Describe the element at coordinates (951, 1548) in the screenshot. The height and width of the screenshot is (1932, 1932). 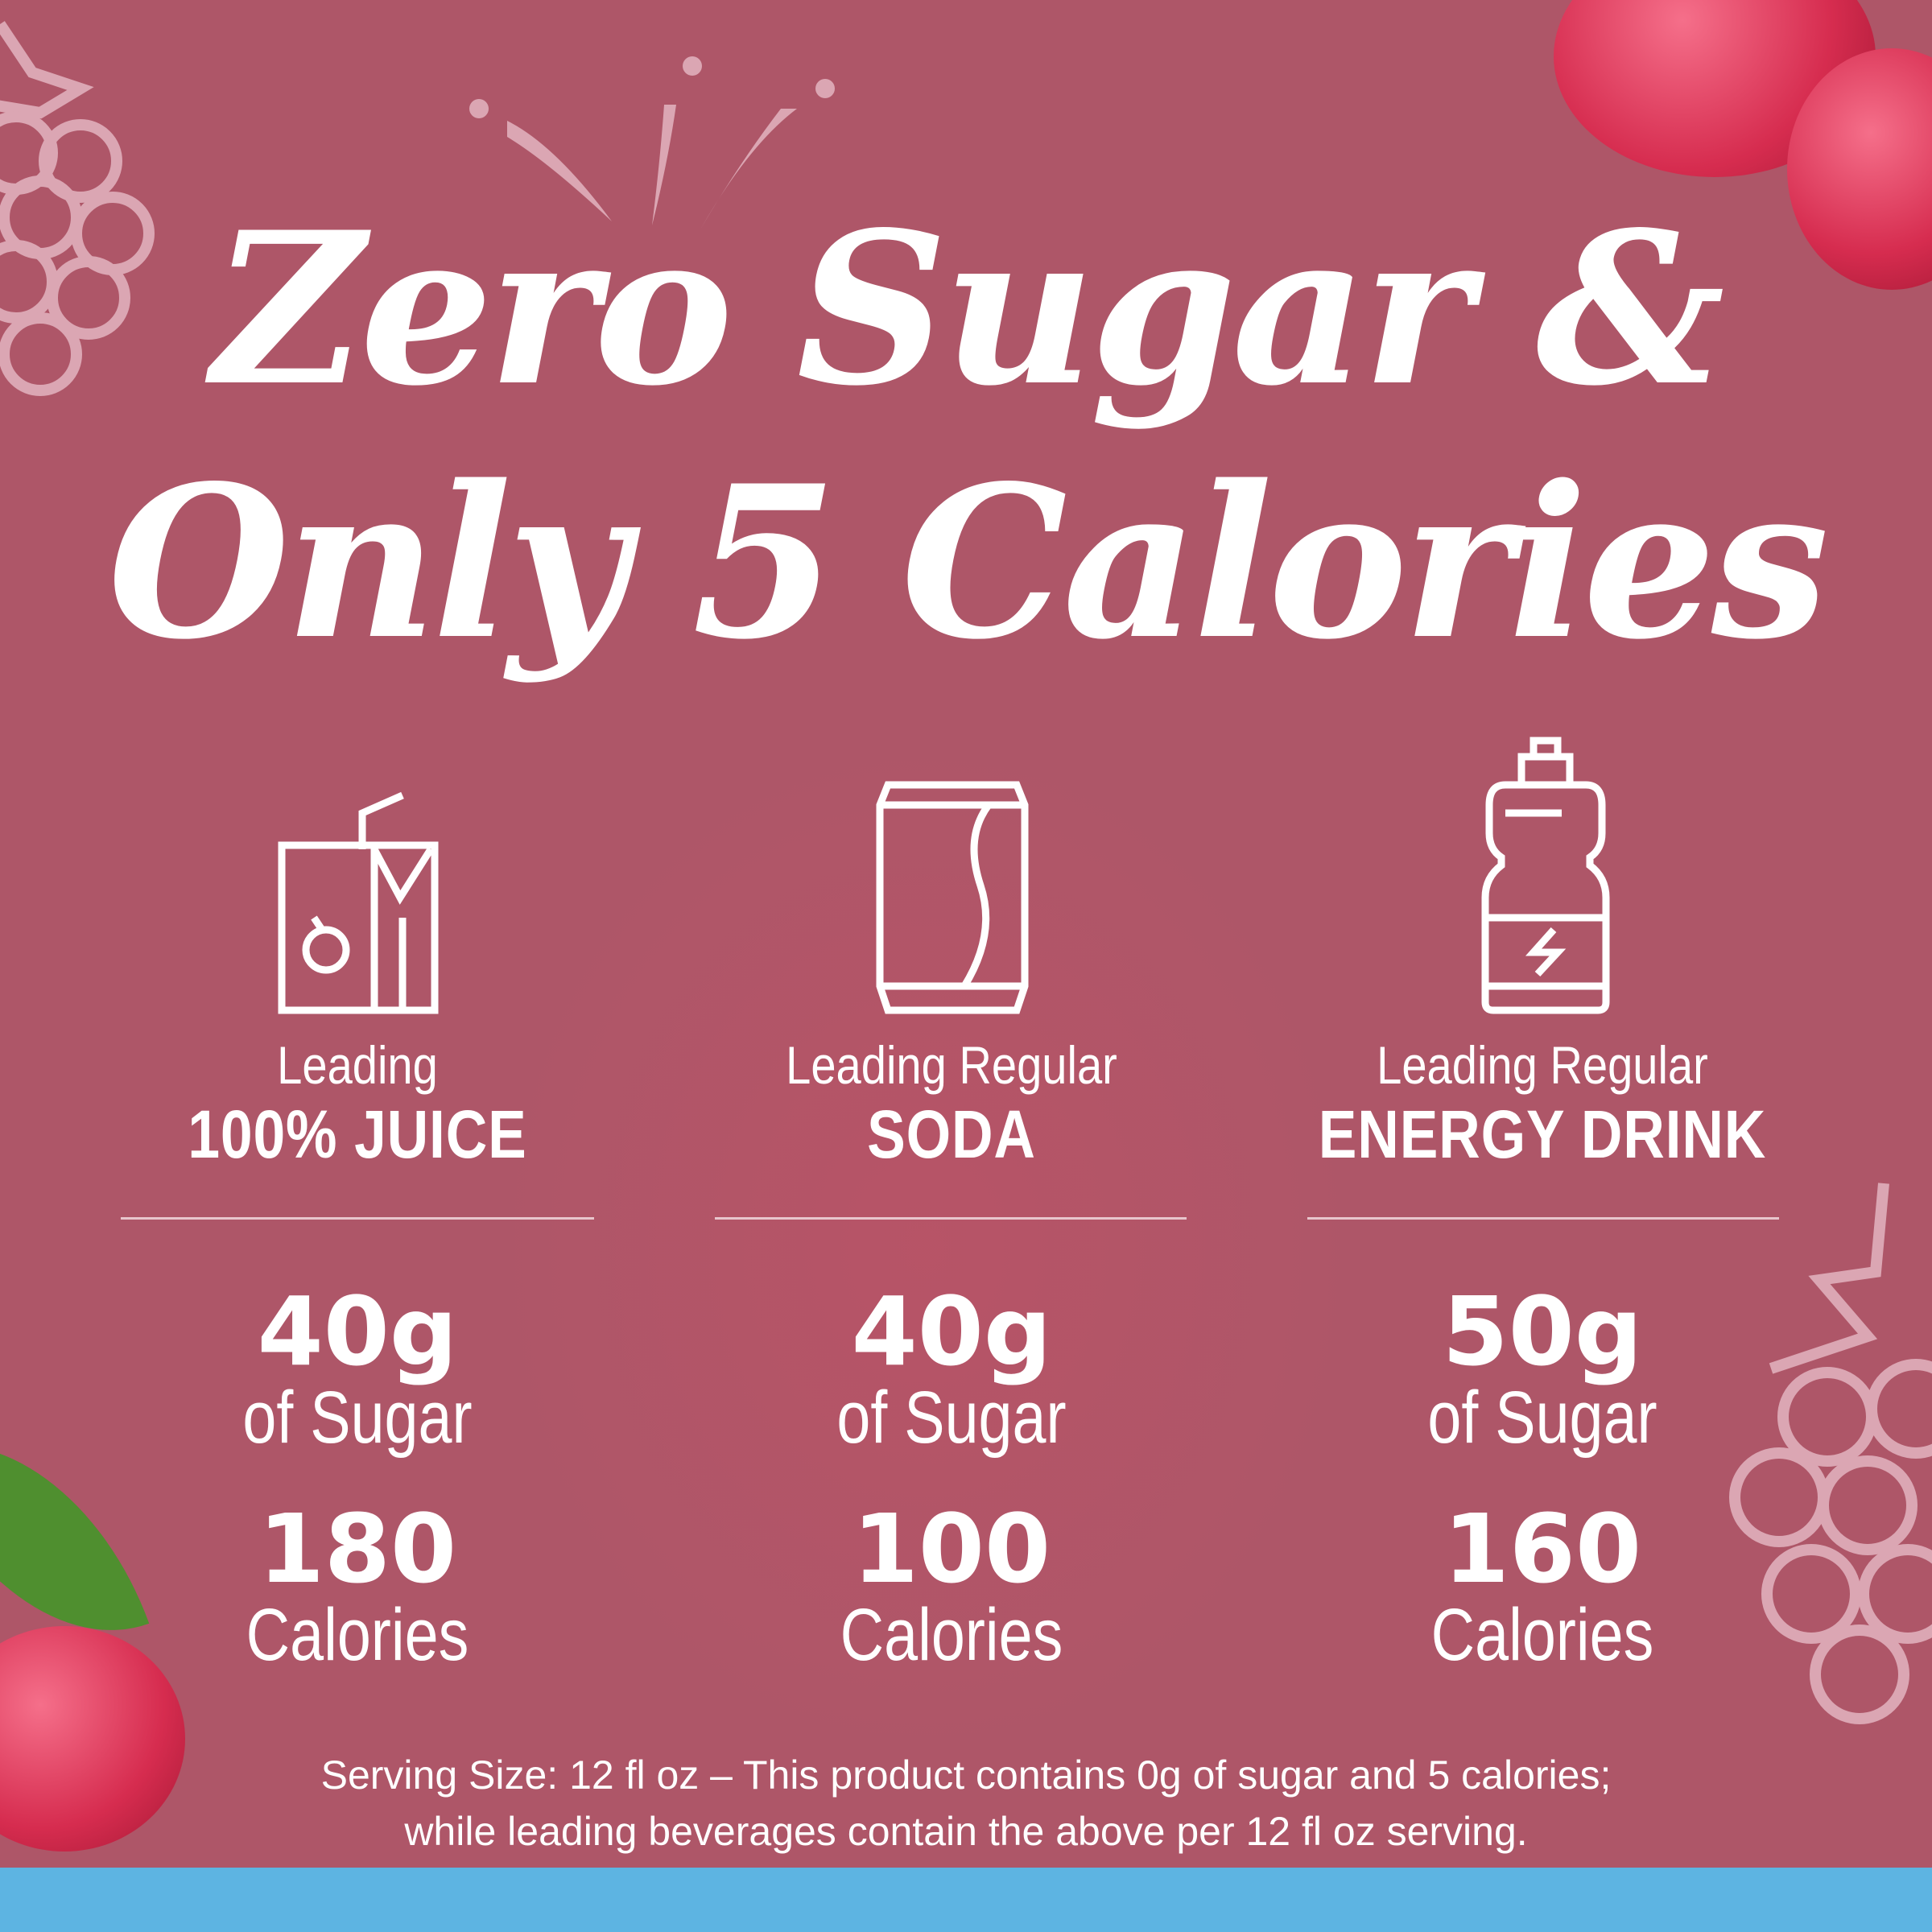
I see `calories-value: 100` at that location.